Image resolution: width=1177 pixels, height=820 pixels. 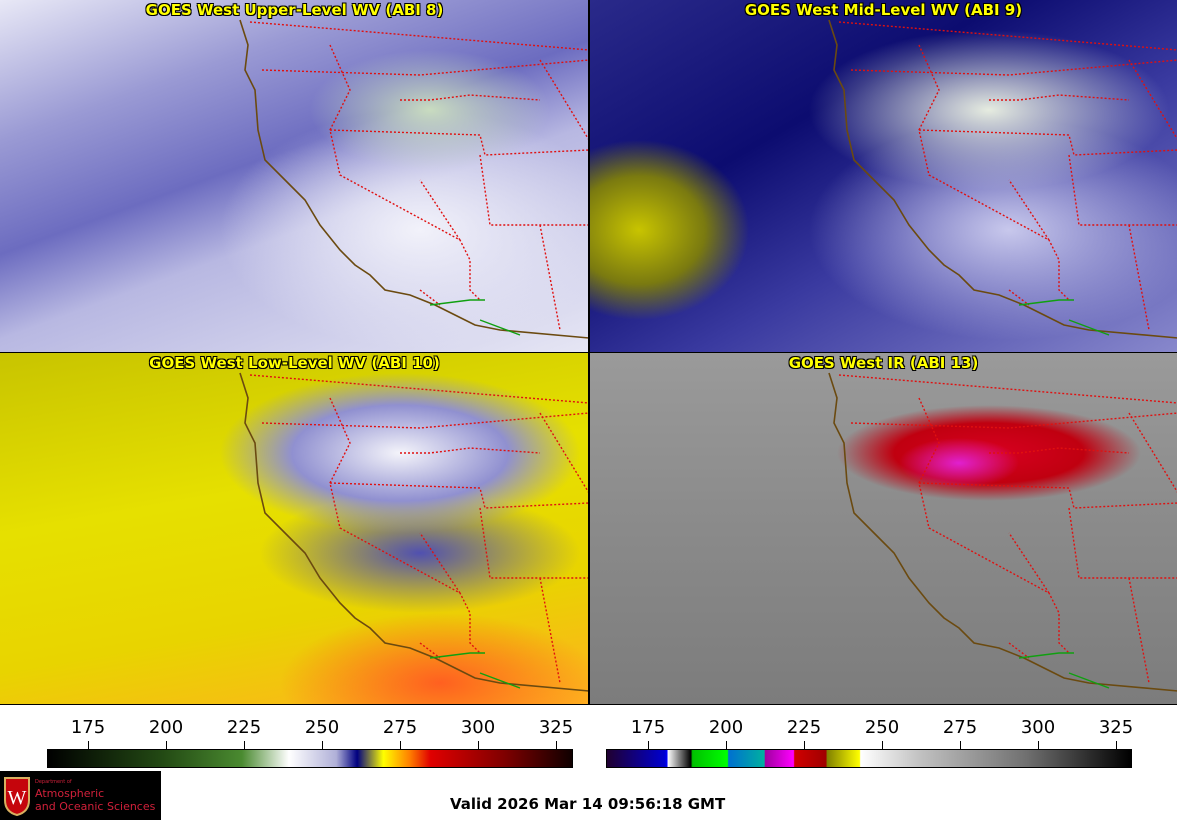 What do you see at coordinates (883, 10) in the screenshot?
I see `panel-title: GOES West Mid-Level WV (ABI 9)` at bounding box center [883, 10].